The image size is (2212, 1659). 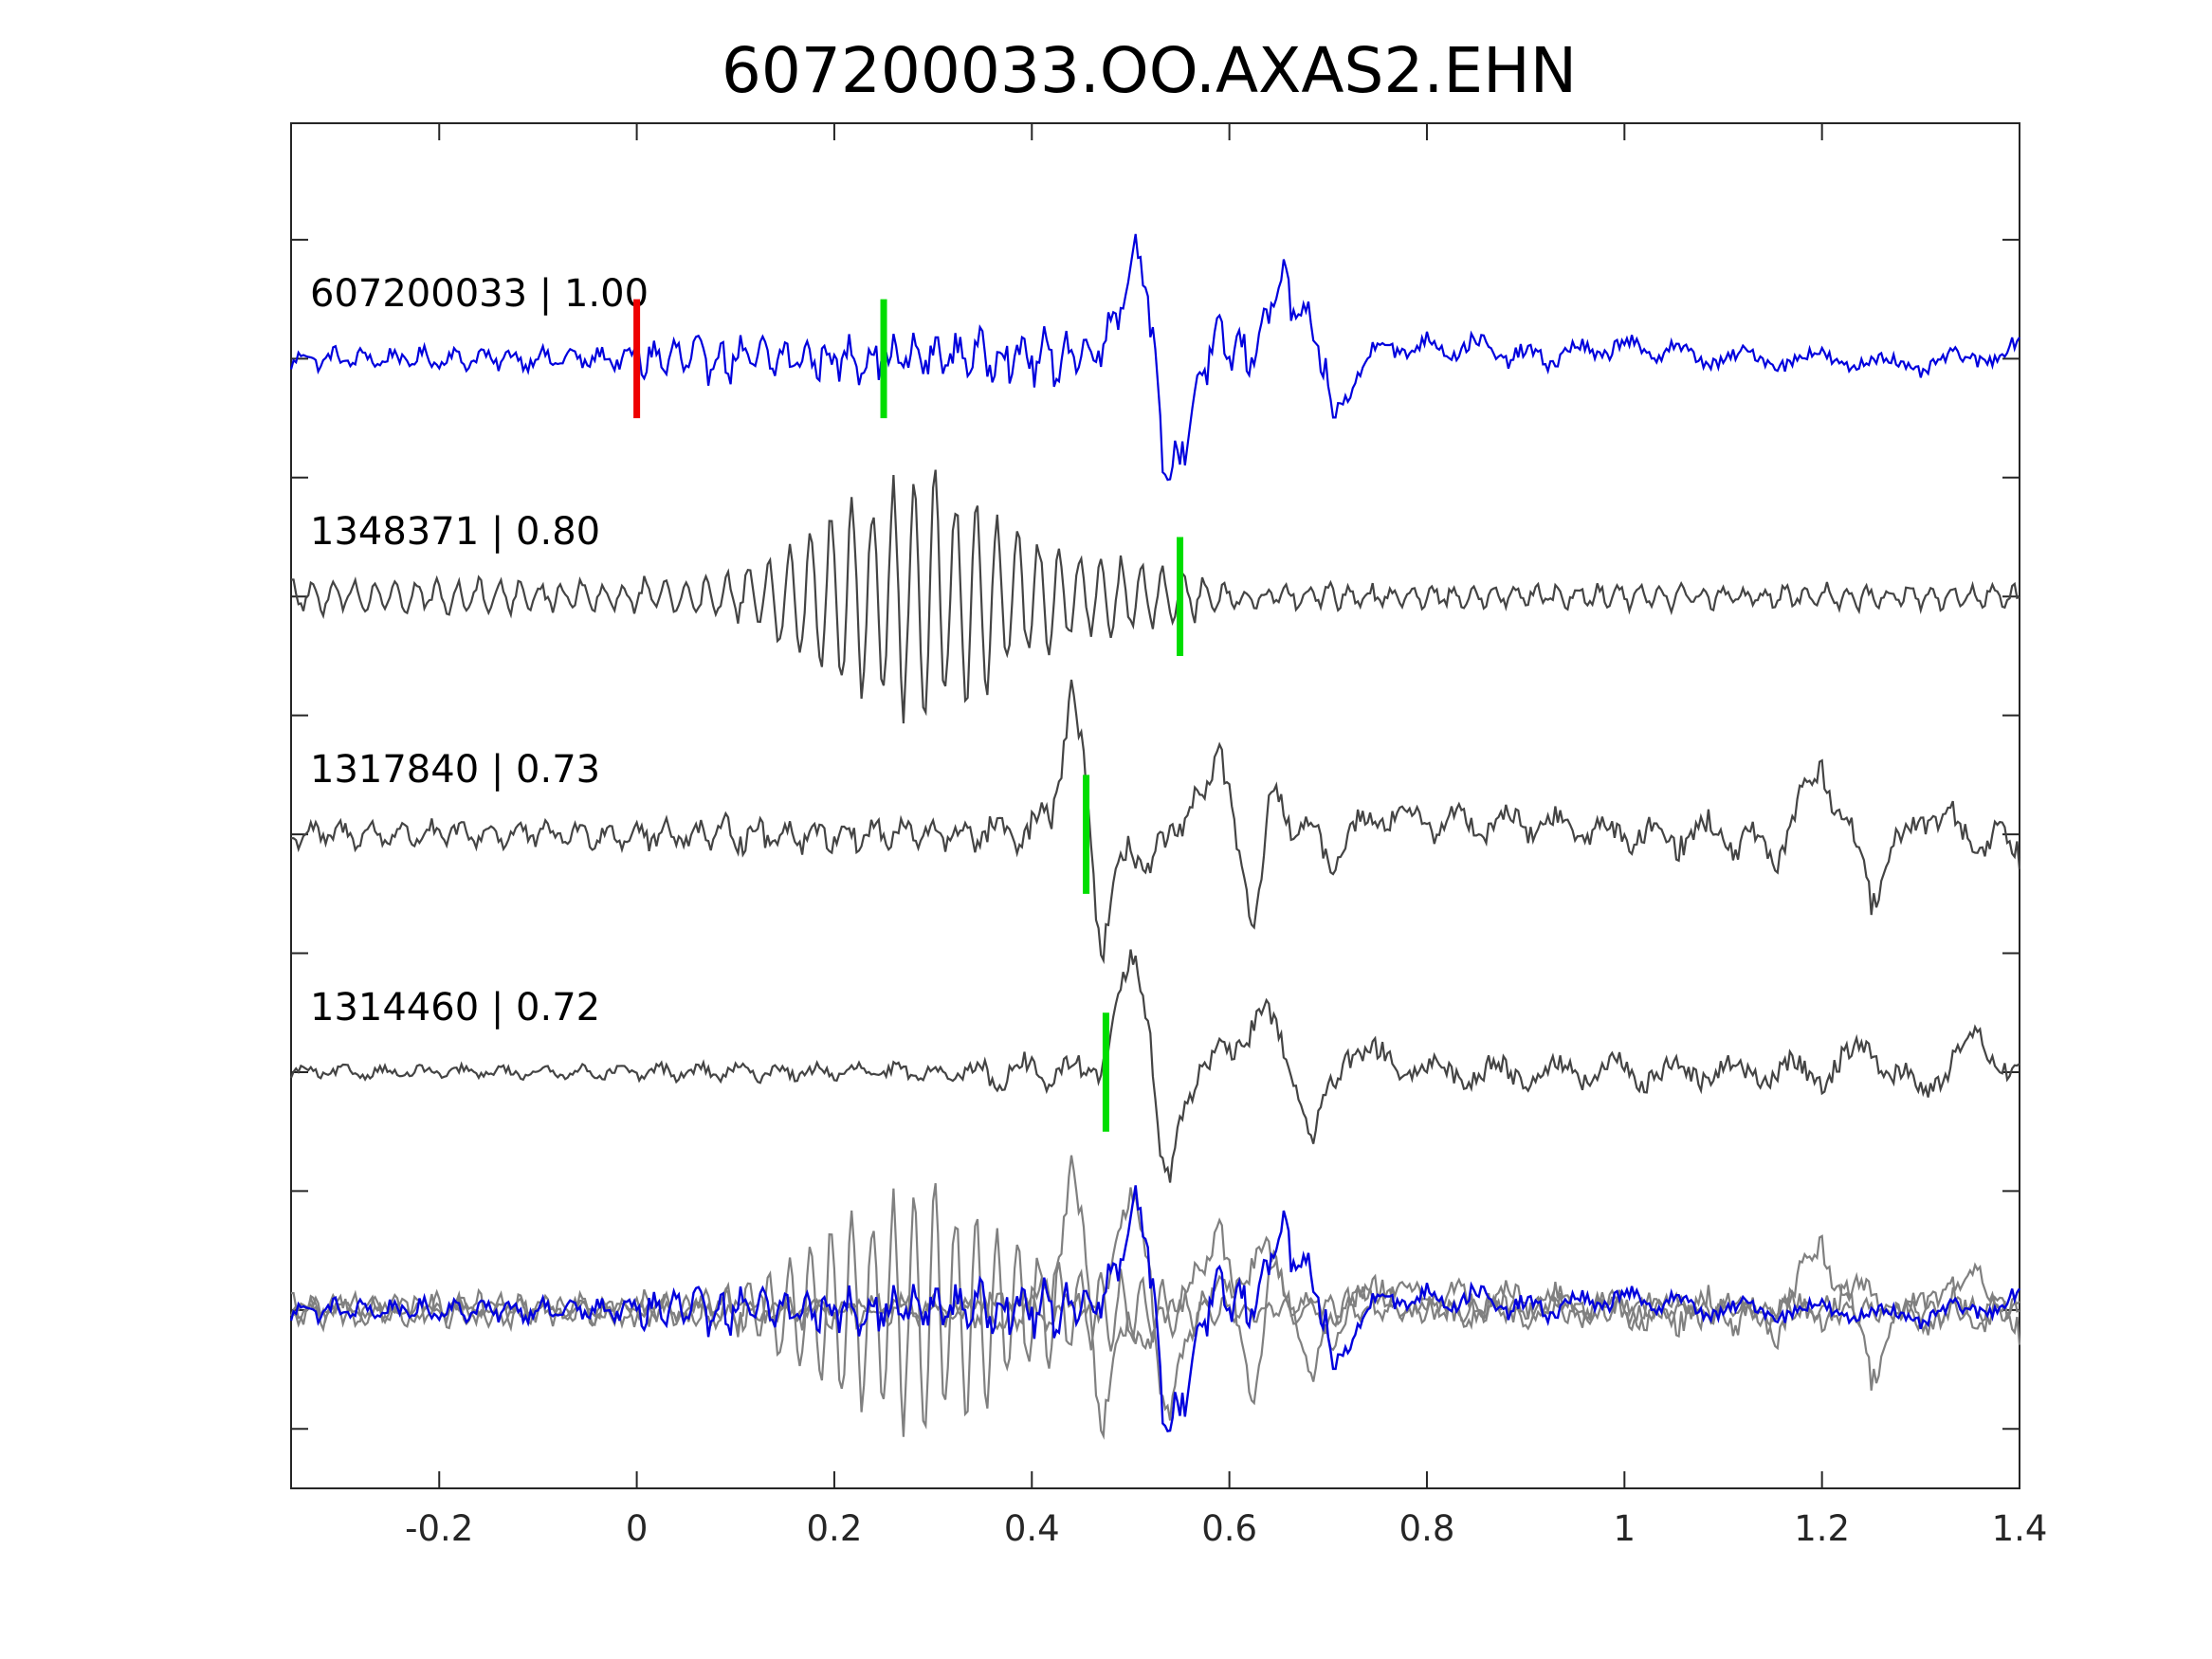 What do you see at coordinates (455, 1008) in the screenshot?
I see `trace-label: 1314460 | 0.72` at bounding box center [455, 1008].